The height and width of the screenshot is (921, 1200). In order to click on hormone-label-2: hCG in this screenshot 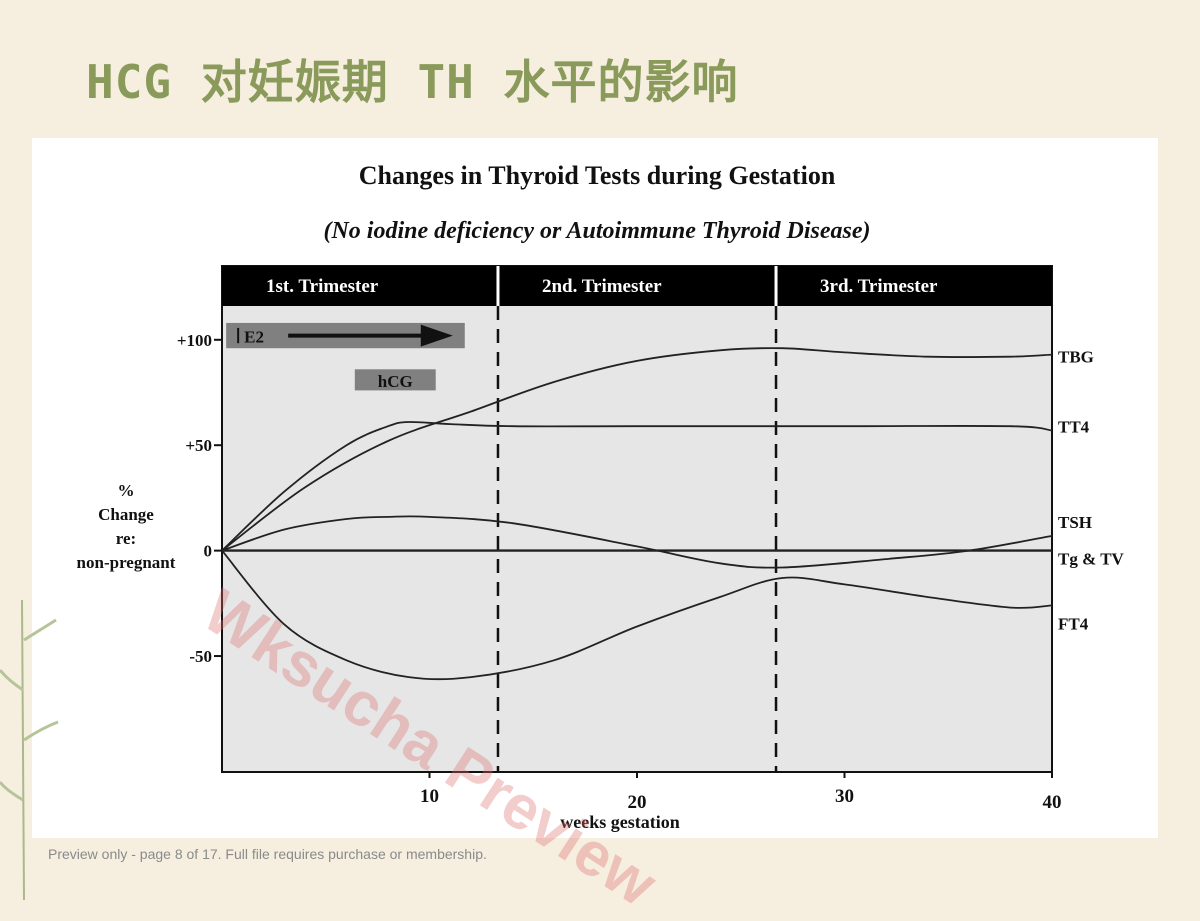, I will do `click(395, 381)`.